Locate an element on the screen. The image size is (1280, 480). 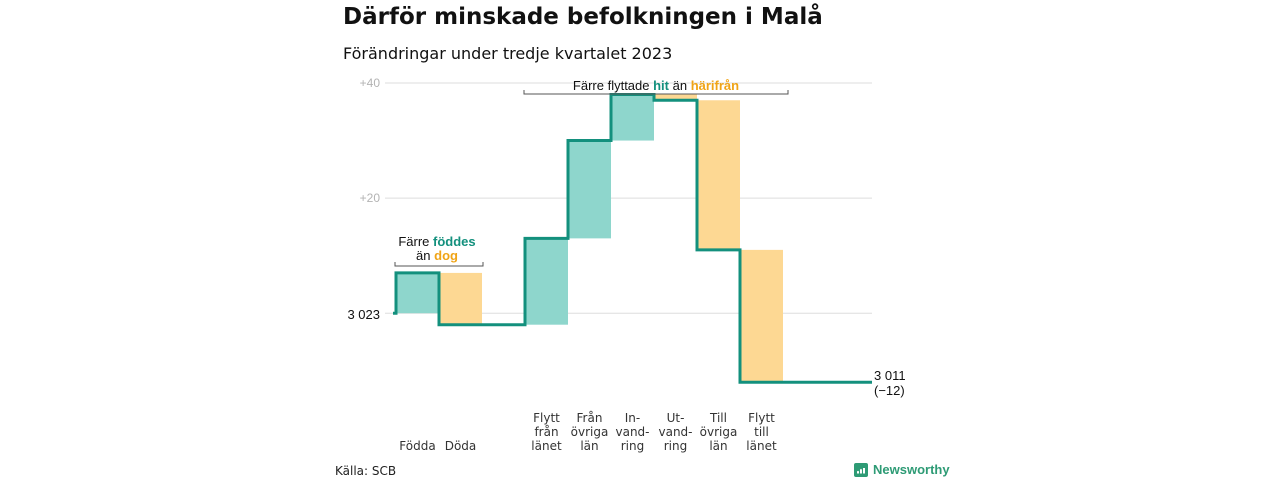
category-label: till is located at coordinates (761, 432).